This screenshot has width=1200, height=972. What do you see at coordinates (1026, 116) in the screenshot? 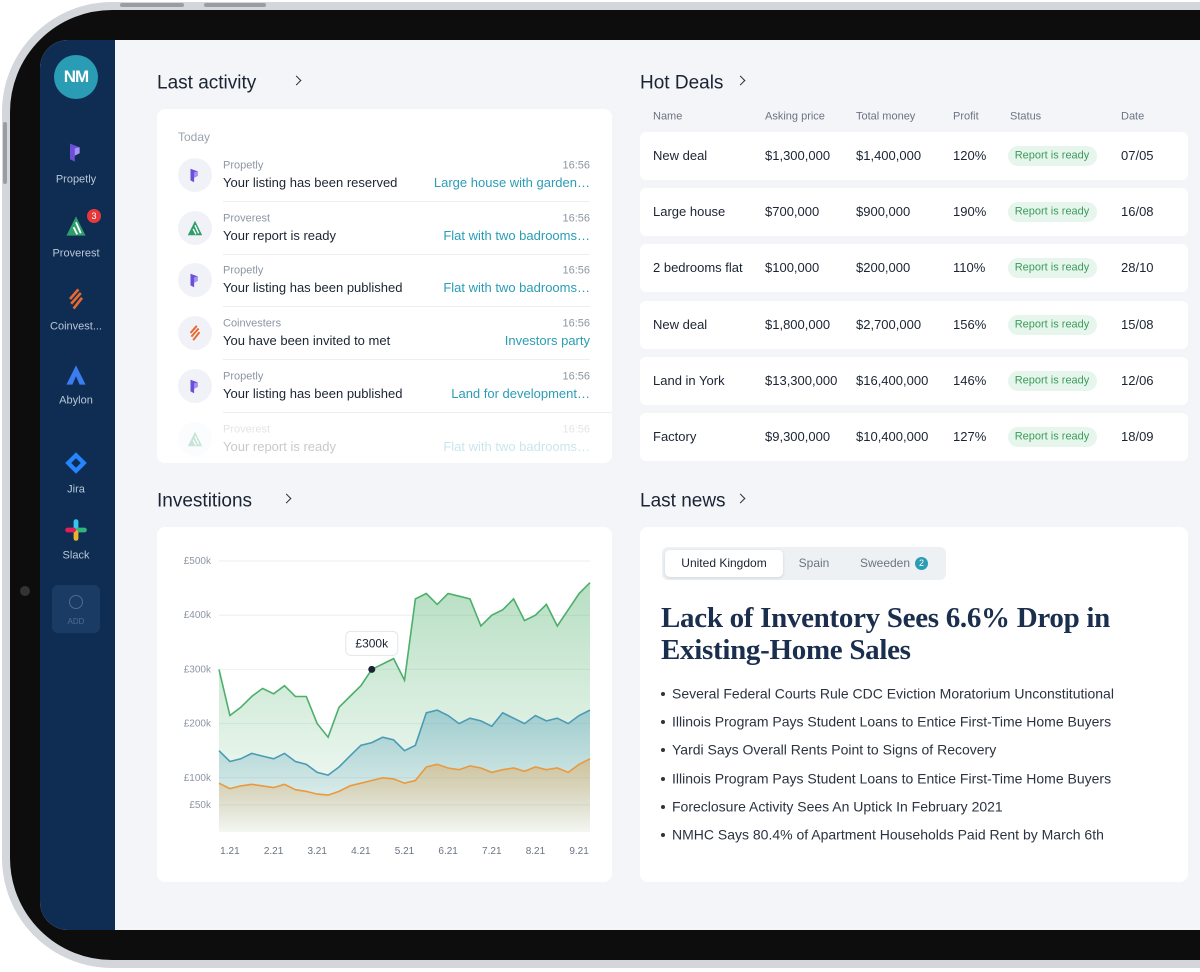
I see `column-header: Status` at bounding box center [1026, 116].